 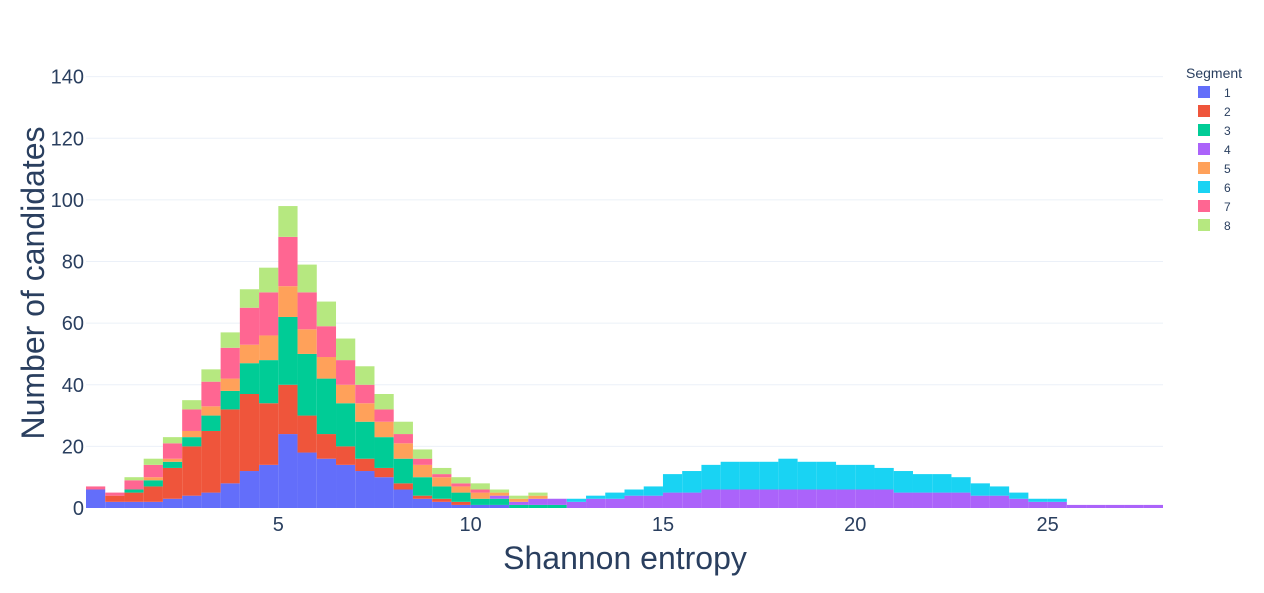 I want to click on y-tick-label: 120, so click(x=67, y=139).